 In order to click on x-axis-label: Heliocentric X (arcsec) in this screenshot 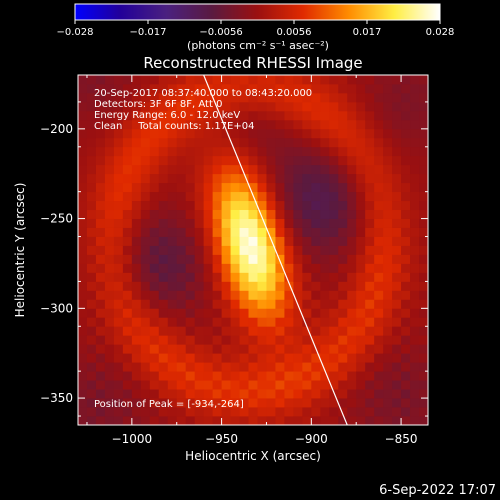, I will do `click(253, 456)`.